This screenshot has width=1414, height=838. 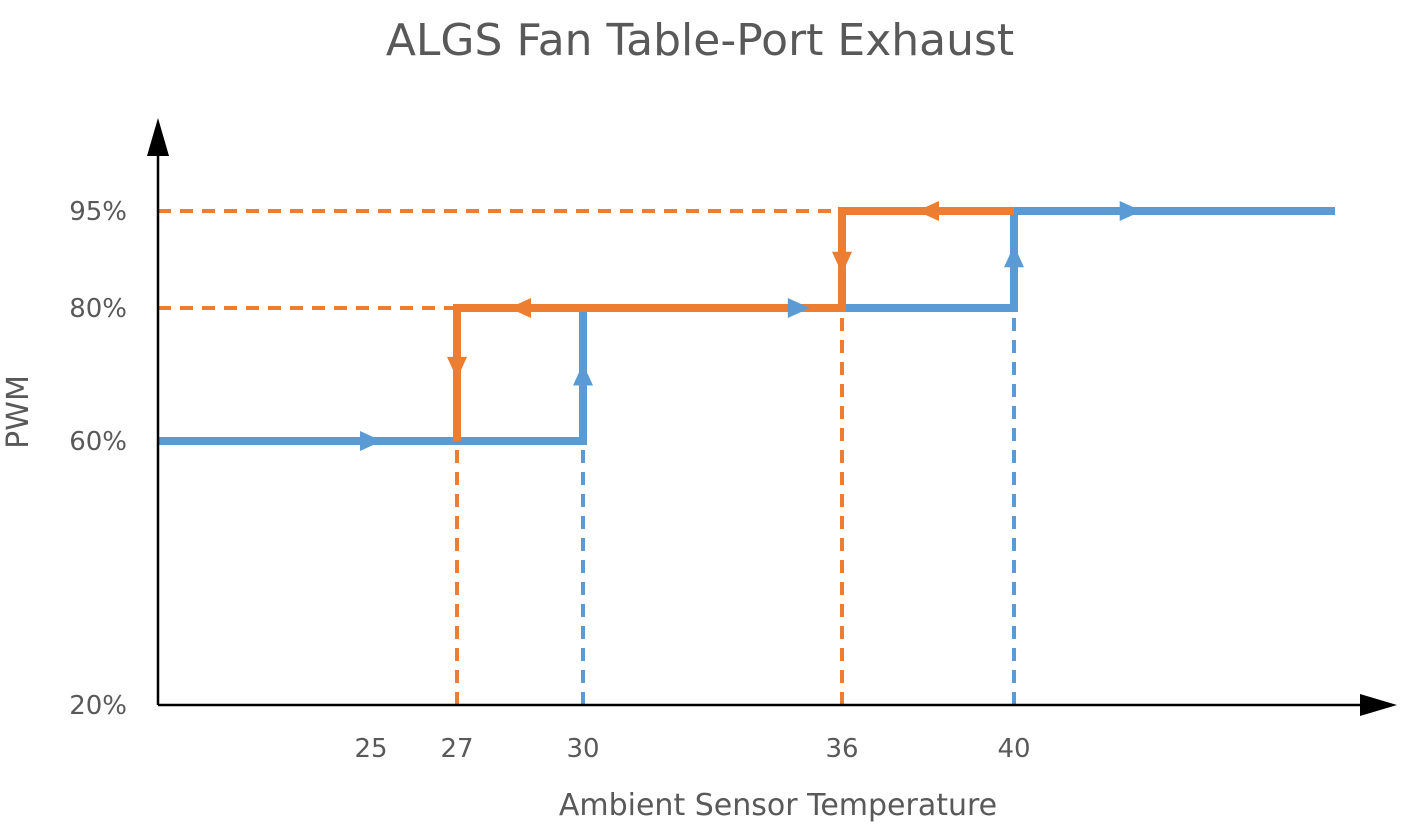 I want to click on y-axis-arrowhead, so click(x=158, y=137).